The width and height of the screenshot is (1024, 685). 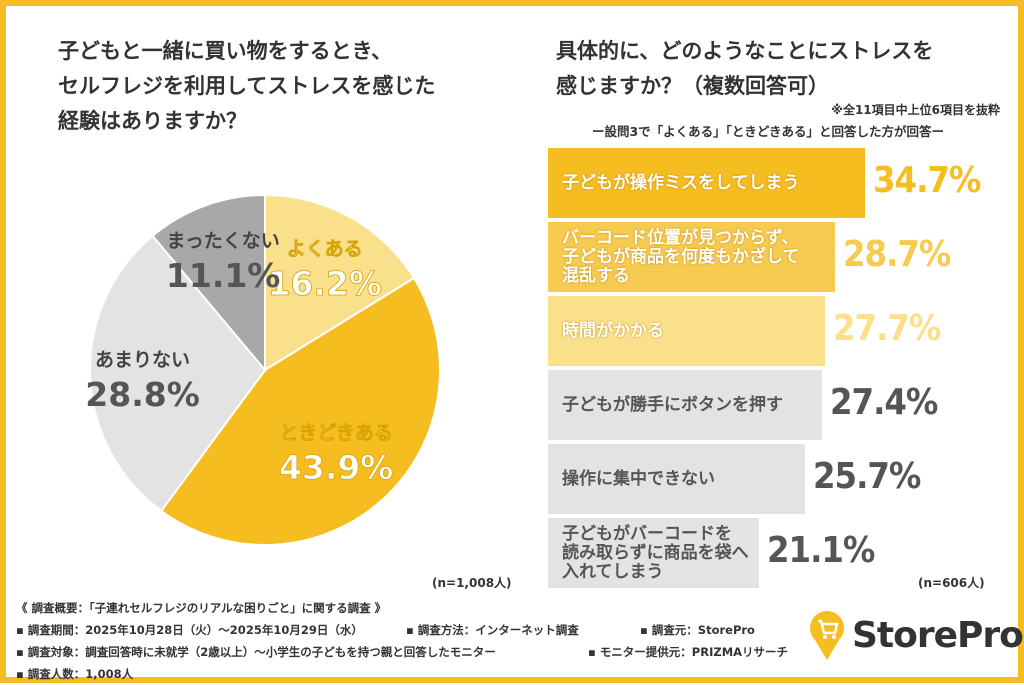 I want to click on bar-label: 子どもが勝手にボタンを押す, so click(x=672, y=404).